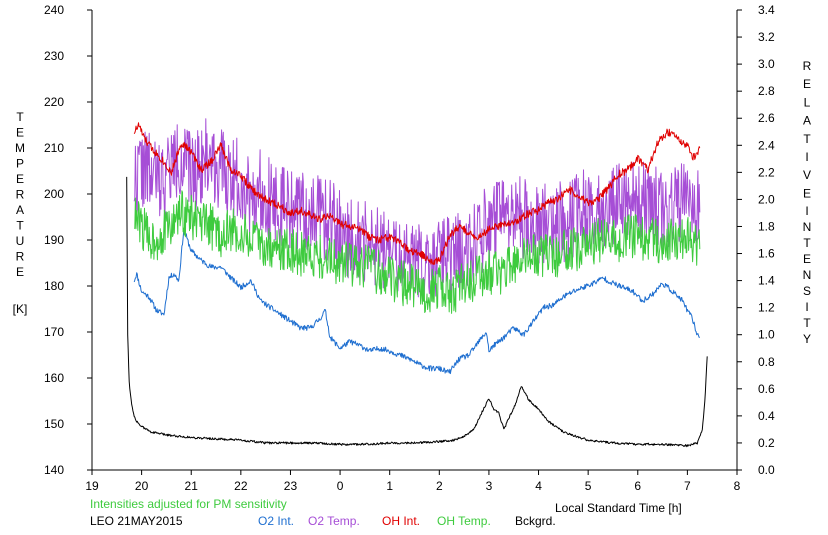 The width and height of the screenshot is (828, 535). What do you see at coordinates (766, 254) in the screenshot?
I see `y-right-tick-label: 1.6` at bounding box center [766, 254].